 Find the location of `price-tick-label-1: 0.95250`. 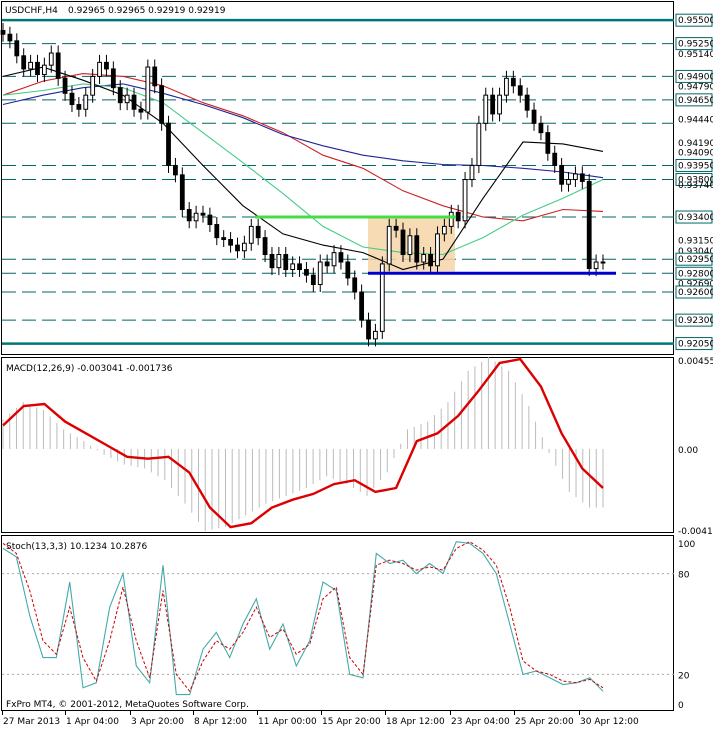

price-tick-label-1: 0.95250 is located at coordinates (695, 45).